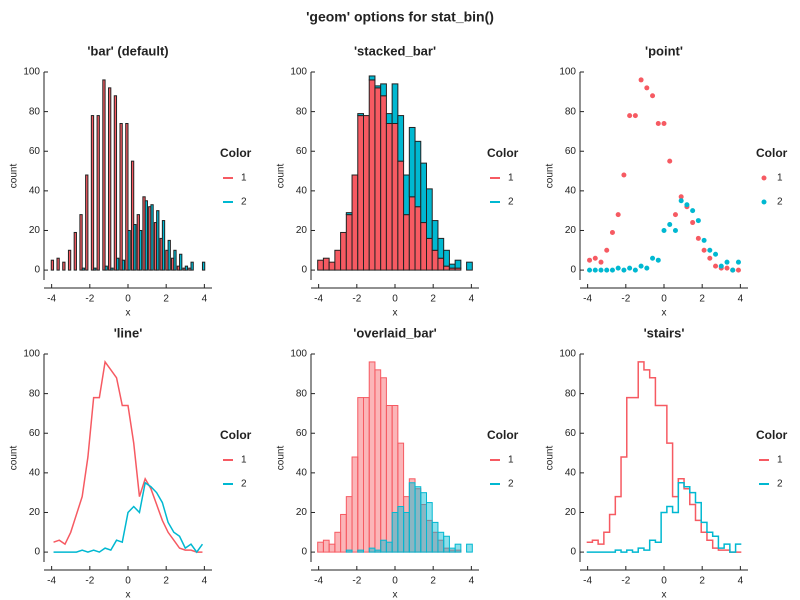 The image size is (800, 600). What do you see at coordinates (664, 50) in the screenshot?
I see `subplot-title: 'point'` at bounding box center [664, 50].